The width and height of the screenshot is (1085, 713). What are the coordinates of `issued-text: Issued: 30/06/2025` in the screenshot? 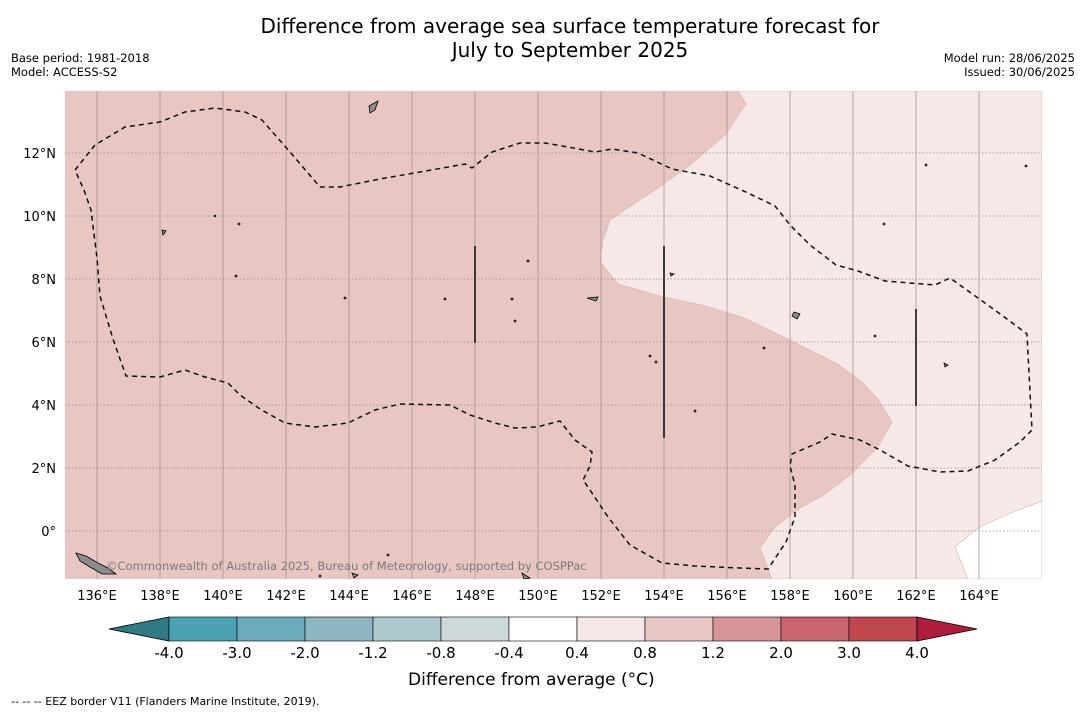 It's located at (1019, 72).